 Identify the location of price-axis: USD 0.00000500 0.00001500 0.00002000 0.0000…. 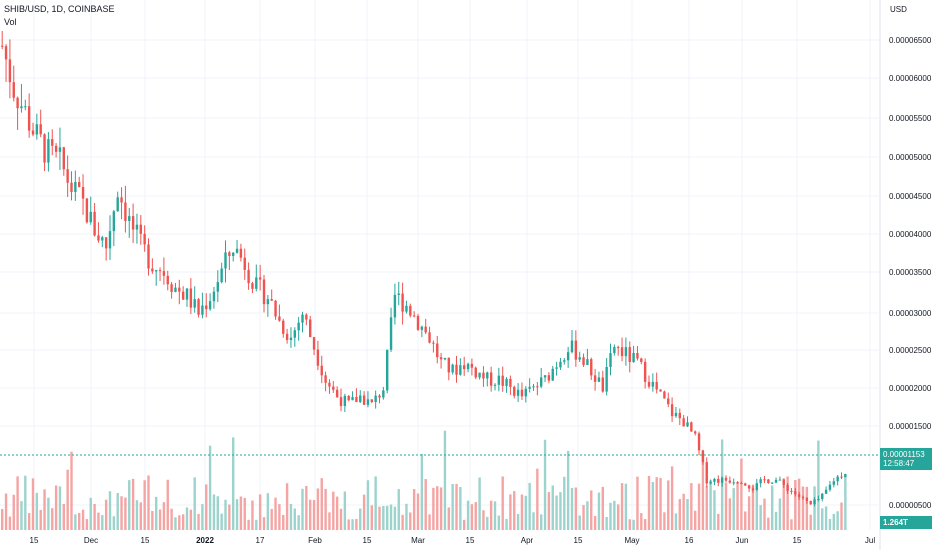
(910, 257).